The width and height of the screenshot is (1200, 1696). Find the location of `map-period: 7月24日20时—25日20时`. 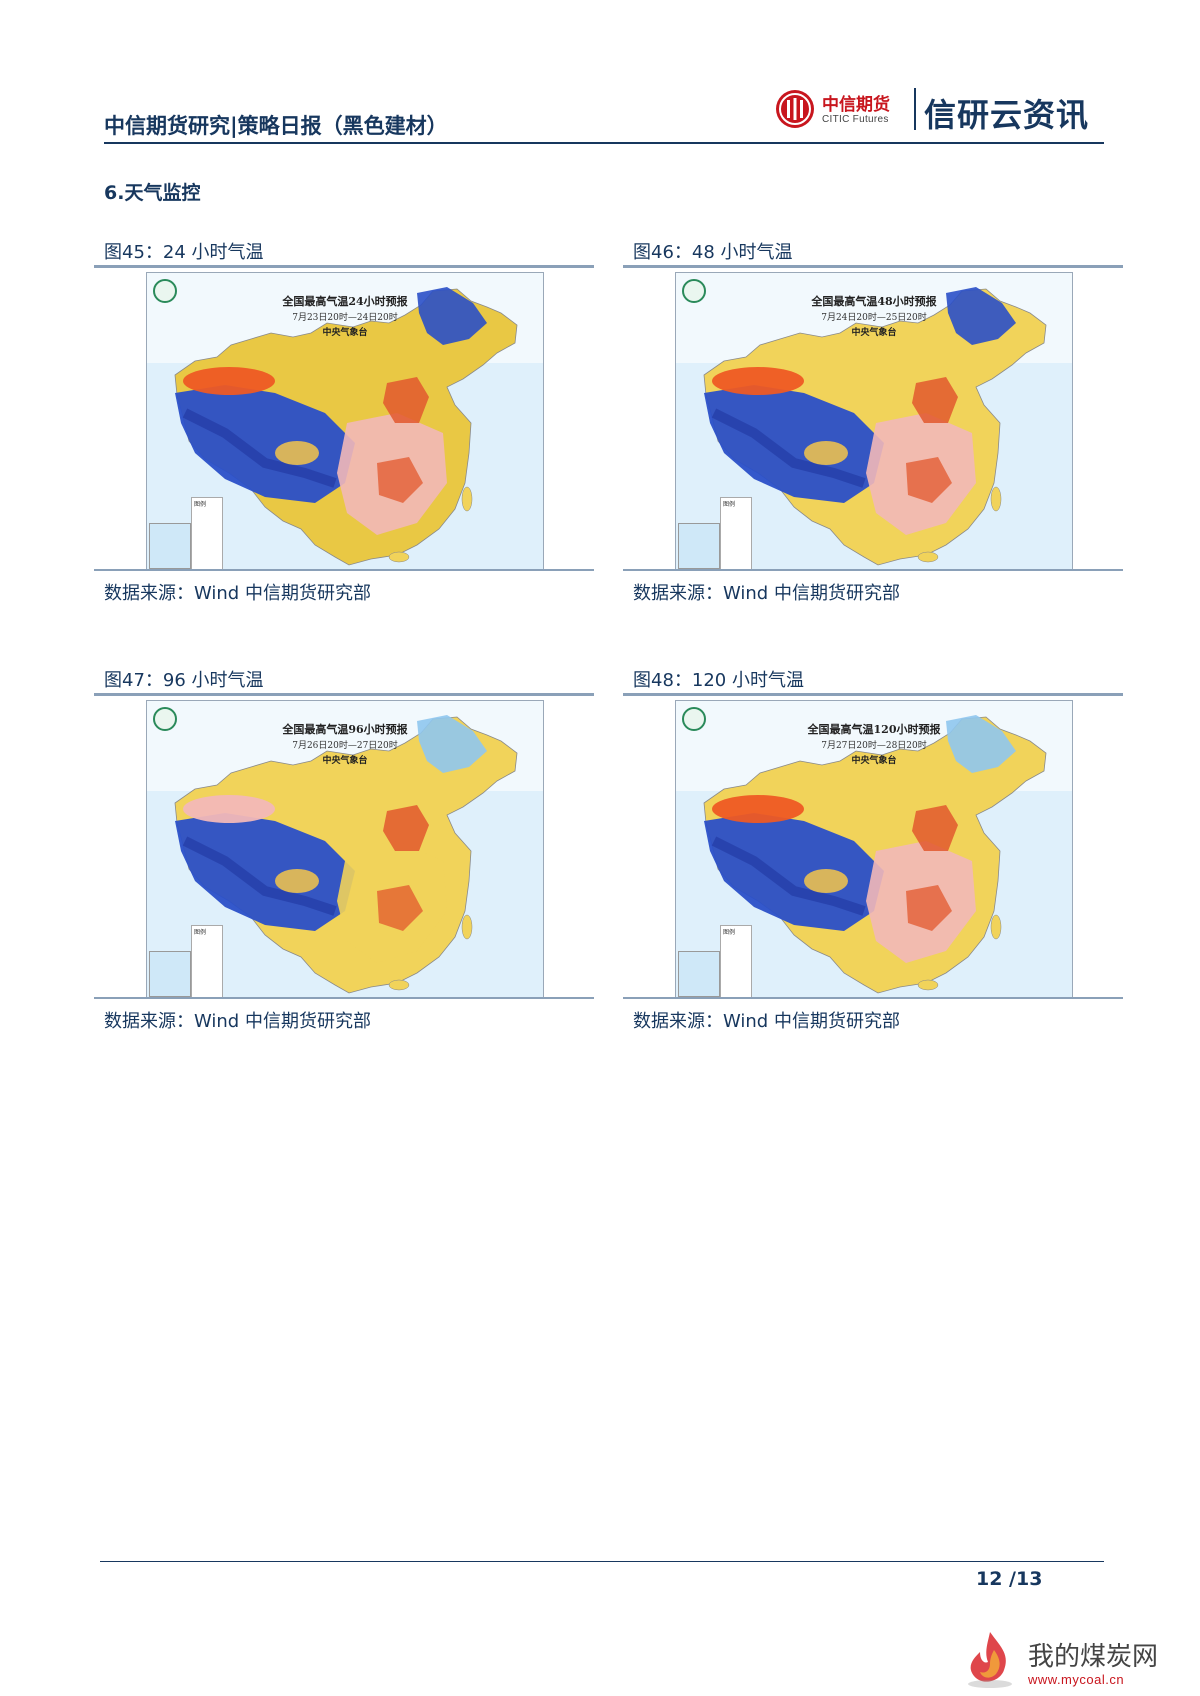

map-period: 7月24日20时—25日20时 is located at coordinates (874, 318).